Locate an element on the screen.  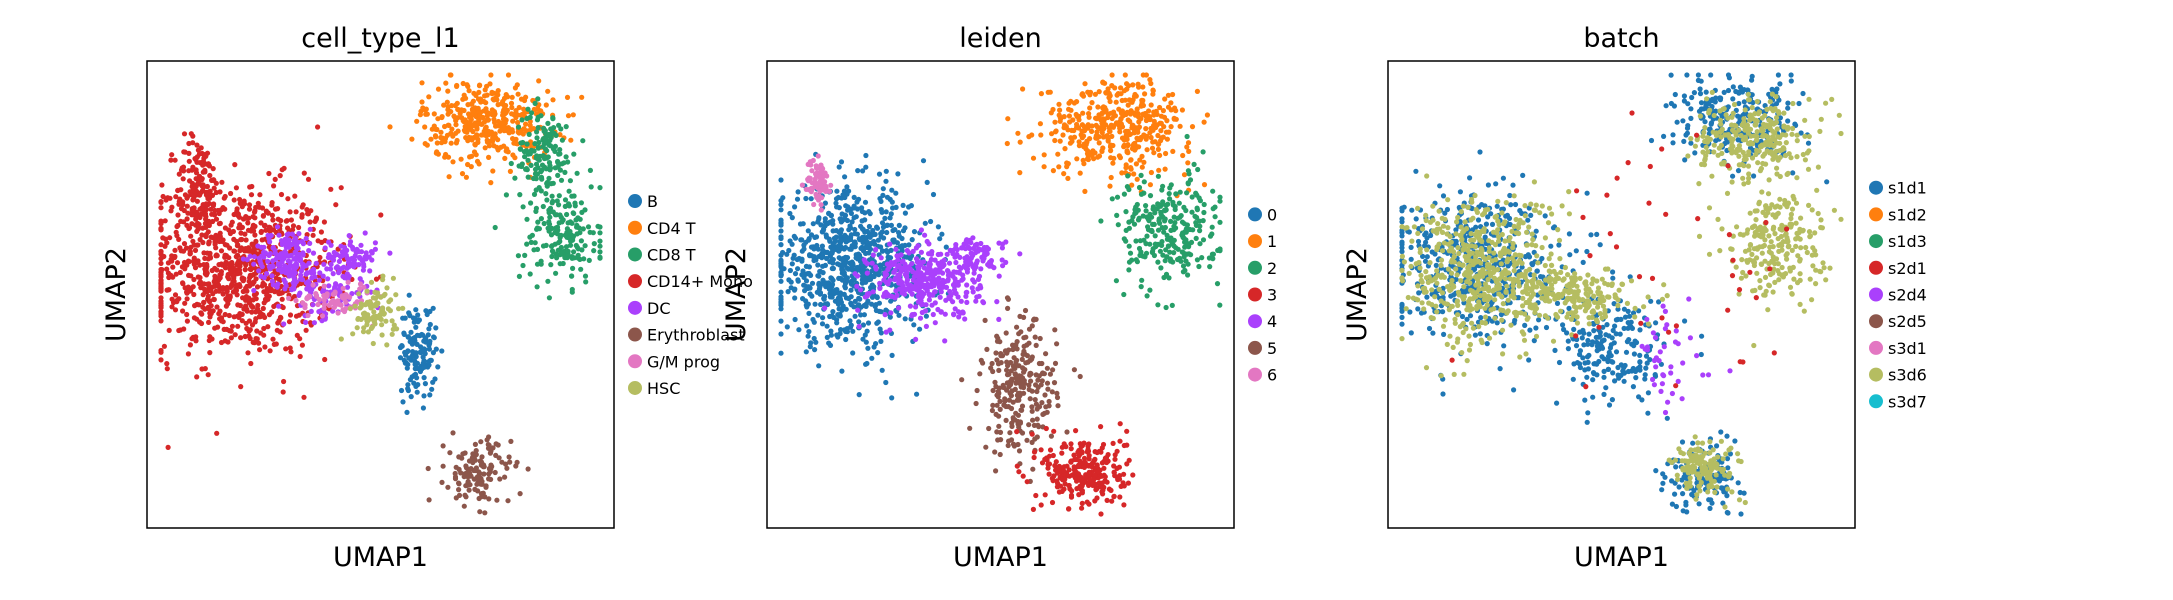
legend-label: CD4 T is located at coordinates (671, 228).